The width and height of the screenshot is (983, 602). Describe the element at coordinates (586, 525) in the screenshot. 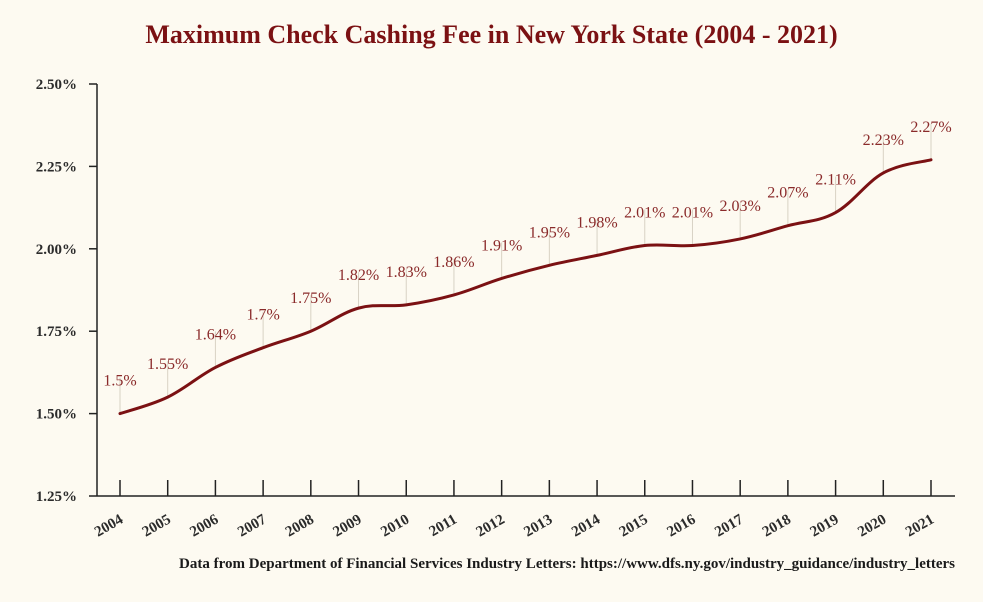

I see `x-tick-label: 2014` at that location.